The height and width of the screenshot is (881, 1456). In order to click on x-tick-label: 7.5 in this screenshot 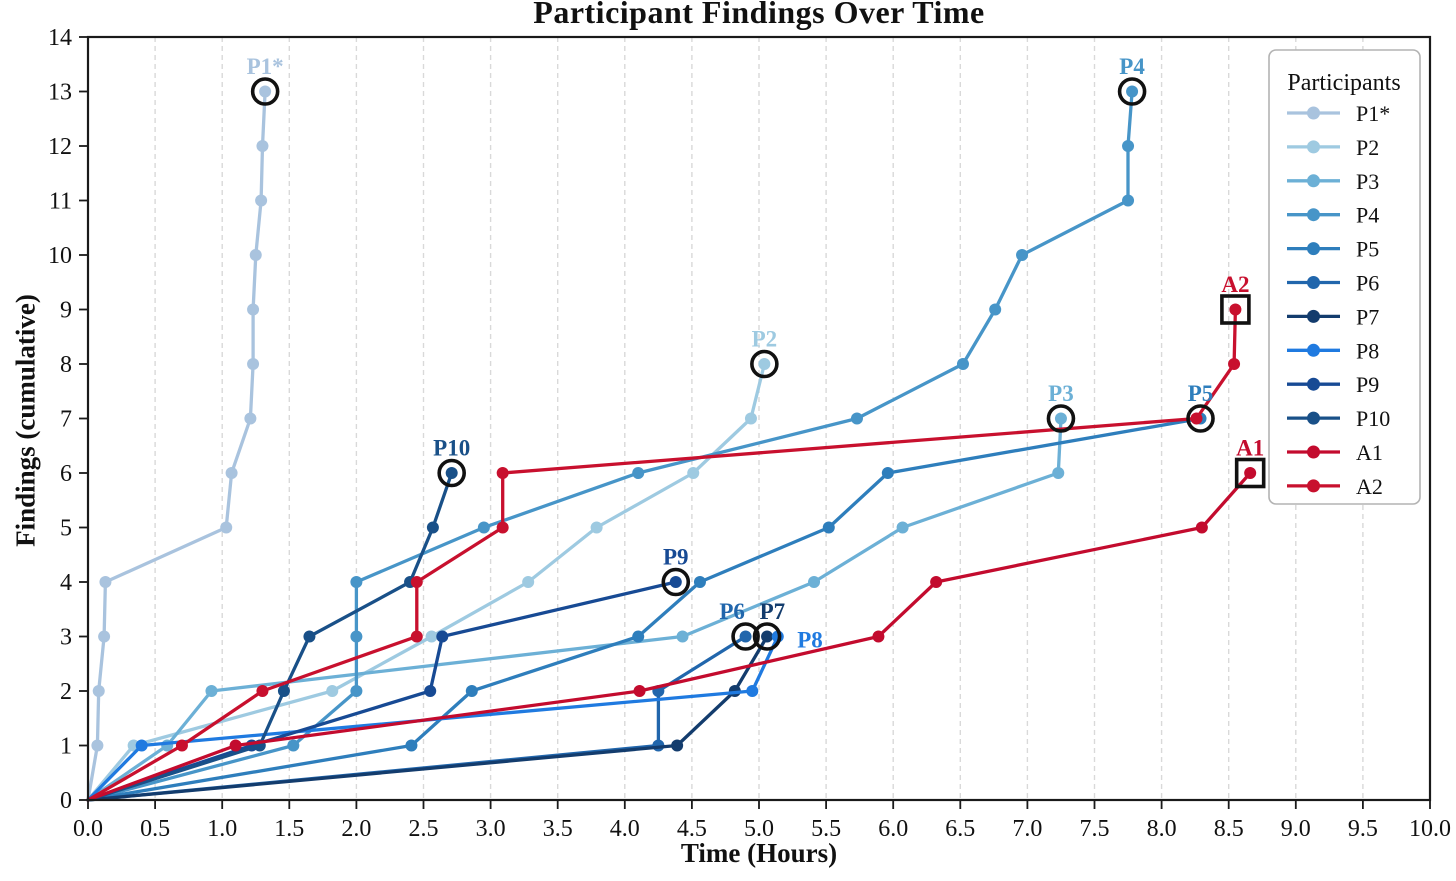, I will do `click(1095, 829)`.